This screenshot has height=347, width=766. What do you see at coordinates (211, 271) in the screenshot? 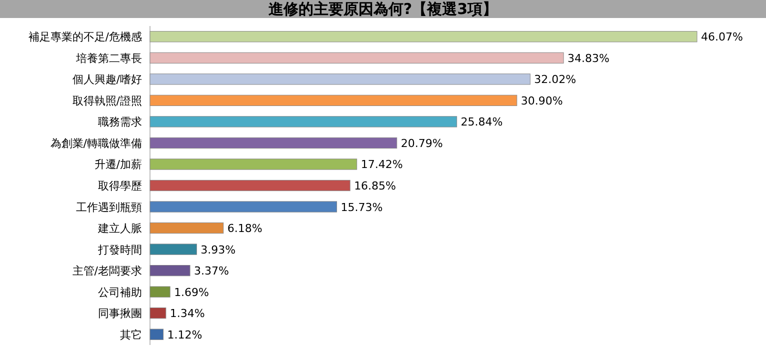
I see `data-label: 3.37%` at bounding box center [211, 271].